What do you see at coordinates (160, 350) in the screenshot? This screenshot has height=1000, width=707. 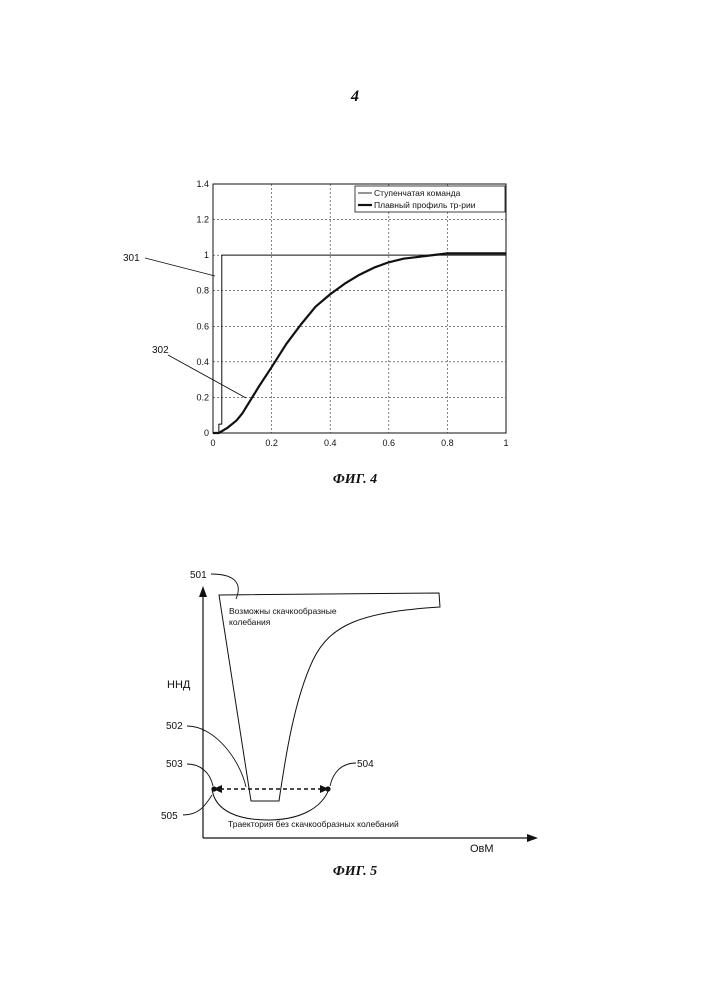 I see `ref-302: 302` at bounding box center [160, 350].